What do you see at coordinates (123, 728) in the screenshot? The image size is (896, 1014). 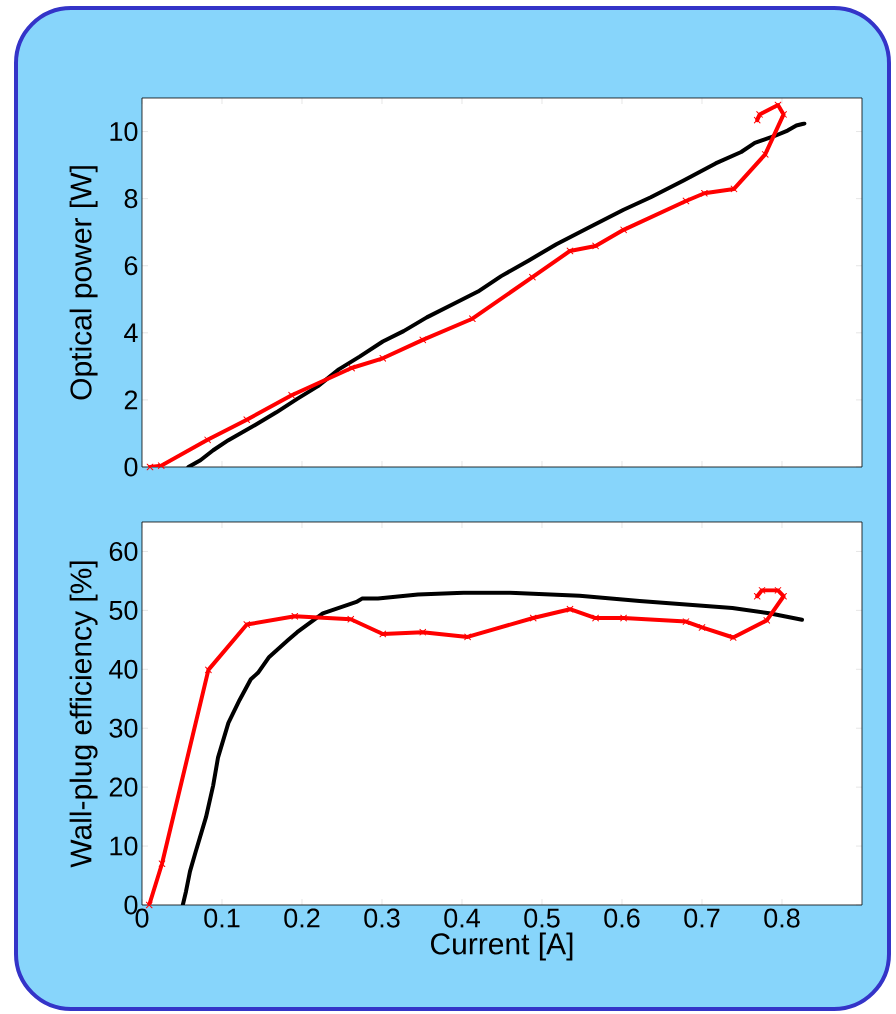 I see `y-tick-label: 30` at bounding box center [123, 728].